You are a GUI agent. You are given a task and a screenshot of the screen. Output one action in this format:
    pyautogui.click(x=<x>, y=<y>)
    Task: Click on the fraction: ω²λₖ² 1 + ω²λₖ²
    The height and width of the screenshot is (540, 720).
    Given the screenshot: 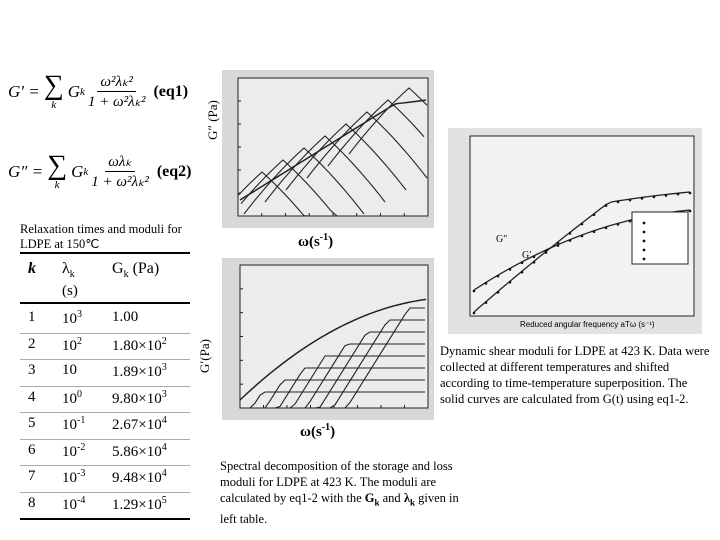 What is the action you would take?
    pyautogui.click(x=117, y=91)
    